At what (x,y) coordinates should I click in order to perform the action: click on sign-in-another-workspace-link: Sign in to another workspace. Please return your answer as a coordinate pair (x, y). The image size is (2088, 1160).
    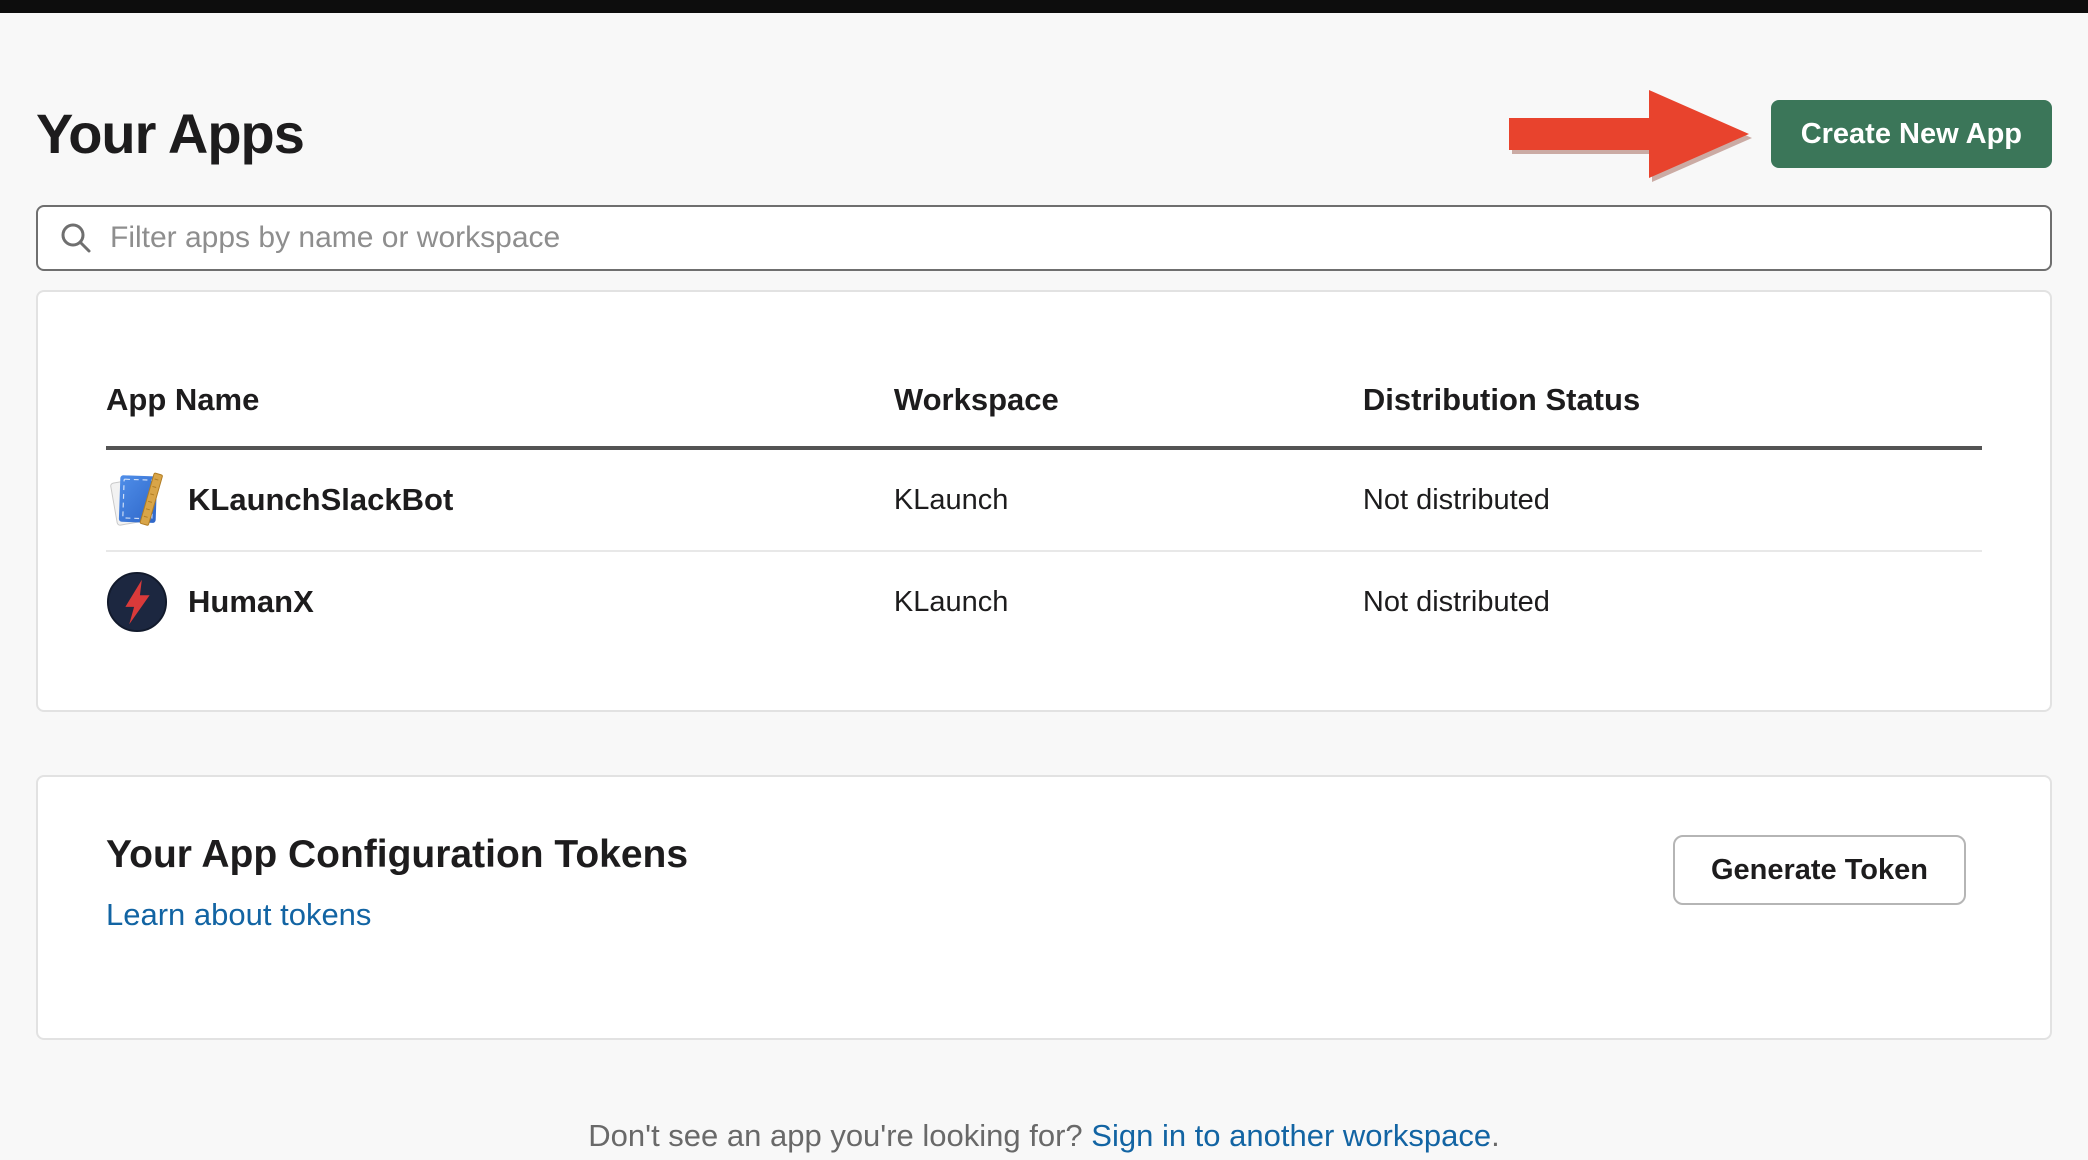
    Looking at the image, I should click on (1291, 1135).